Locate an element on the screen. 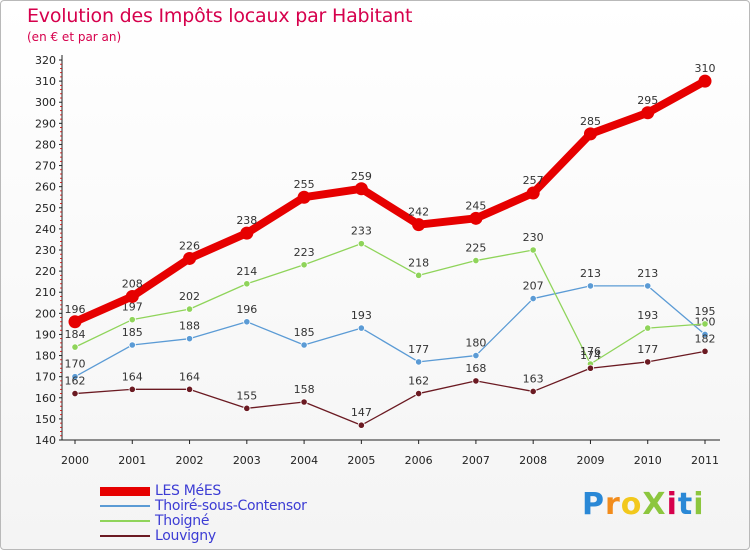 The width and height of the screenshot is (750, 550). legend-item: Louvigny is located at coordinates (203, 536).